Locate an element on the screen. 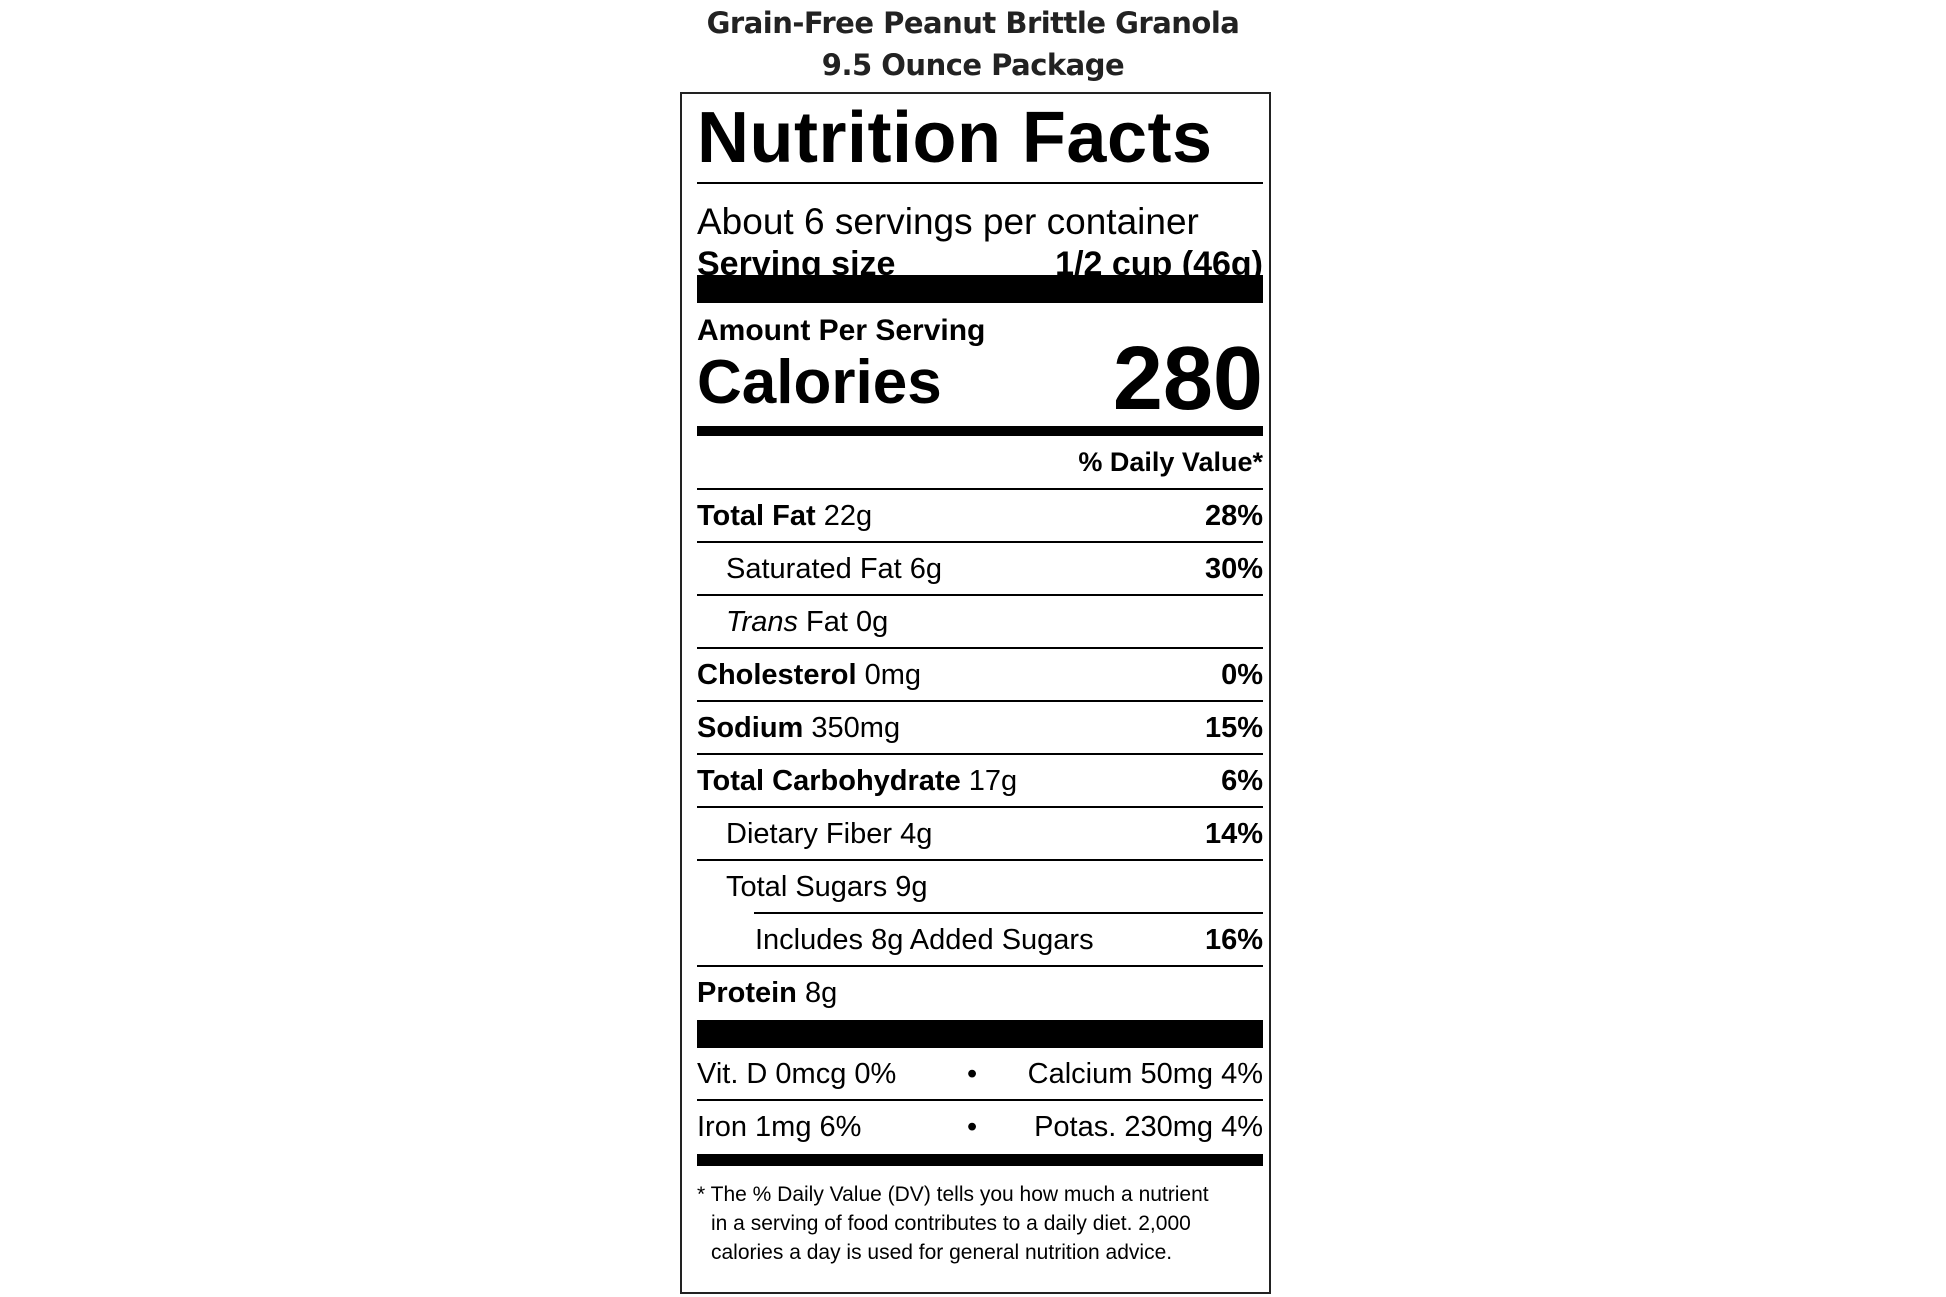 Image resolution: width=1946 pixels, height=1297 pixels. package-size: 9.5 Ounce Package is located at coordinates (973, 65).